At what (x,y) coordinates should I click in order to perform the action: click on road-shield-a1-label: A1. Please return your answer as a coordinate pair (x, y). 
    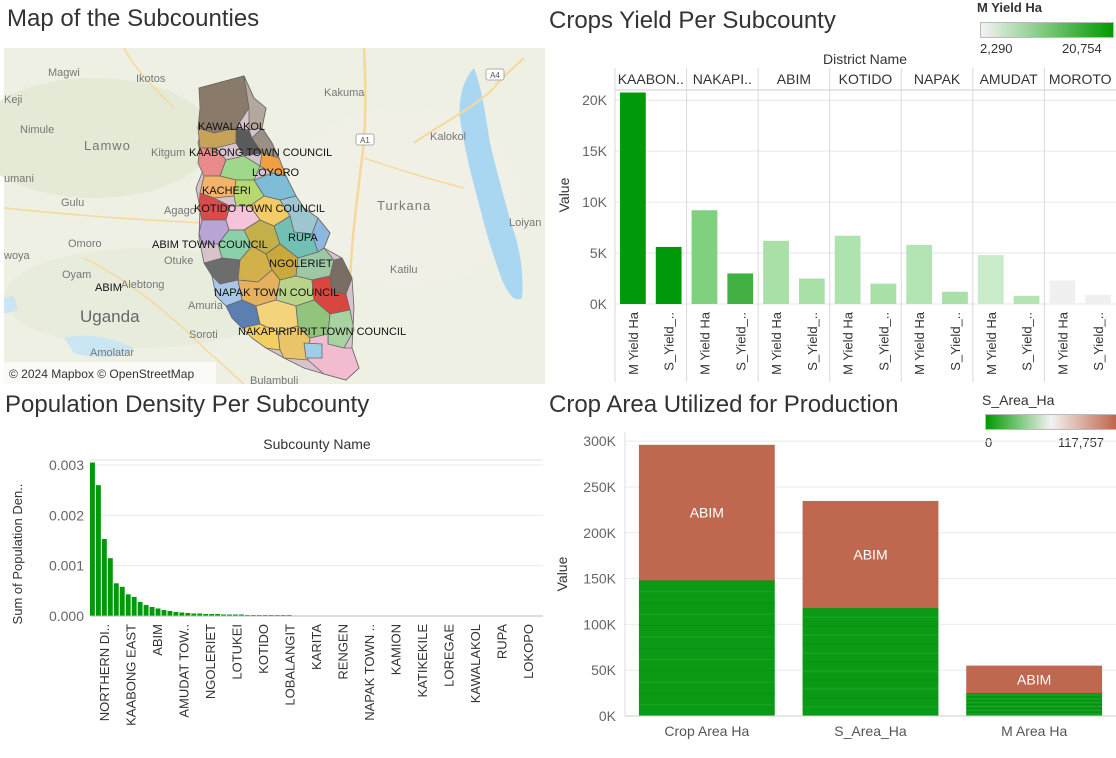
    Looking at the image, I should click on (365, 140).